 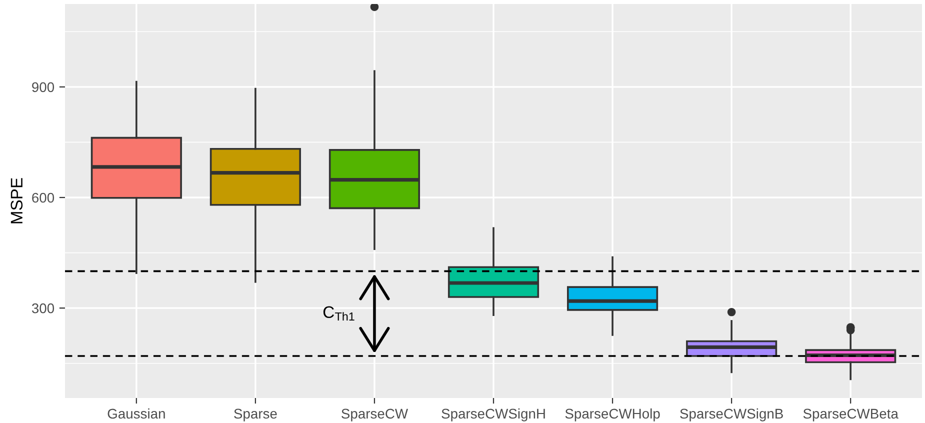 What do you see at coordinates (43, 308) in the screenshot?
I see `y-tick-label: 300` at bounding box center [43, 308].